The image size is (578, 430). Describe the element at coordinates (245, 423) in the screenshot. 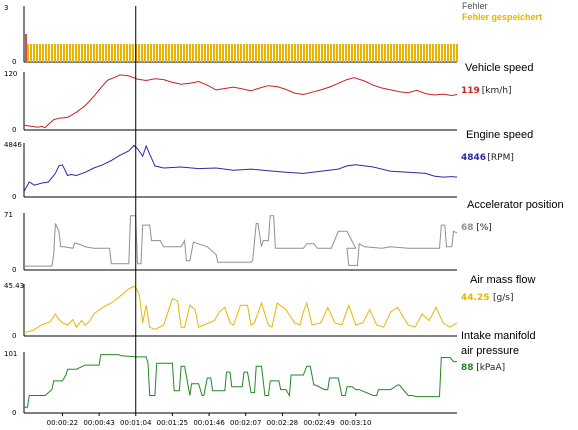

I see `x-tick-label: 00:02:07` at that location.